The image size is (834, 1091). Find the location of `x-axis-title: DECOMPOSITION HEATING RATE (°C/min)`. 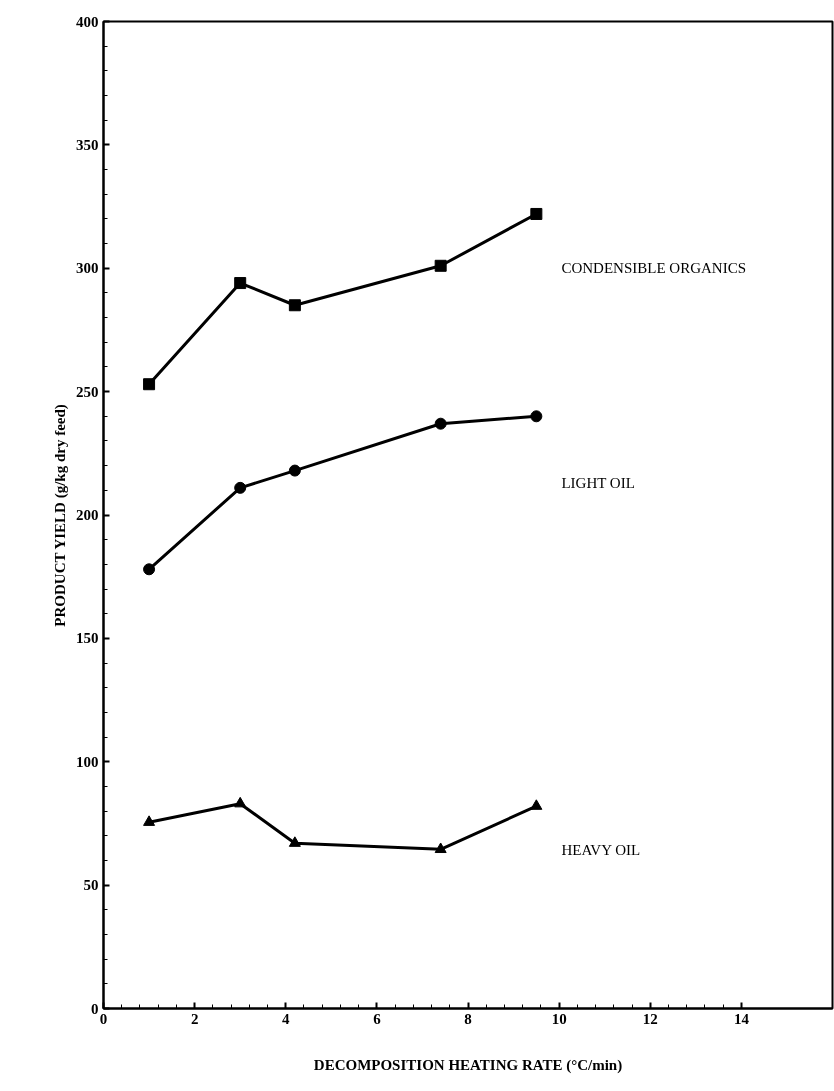

x-axis-title: DECOMPOSITION HEATING RATE (°C/min) is located at coordinates (468, 1065).